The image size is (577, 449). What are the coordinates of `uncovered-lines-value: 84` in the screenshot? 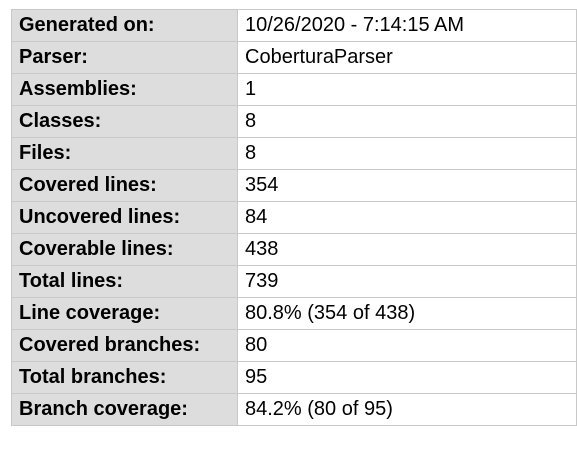 It's located at (407, 217).